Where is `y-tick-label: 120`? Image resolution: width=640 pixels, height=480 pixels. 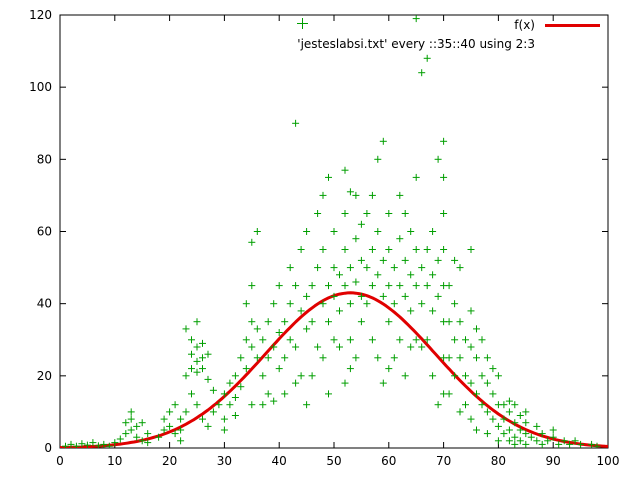
y-tick-label: 120 is located at coordinates (40, 15).